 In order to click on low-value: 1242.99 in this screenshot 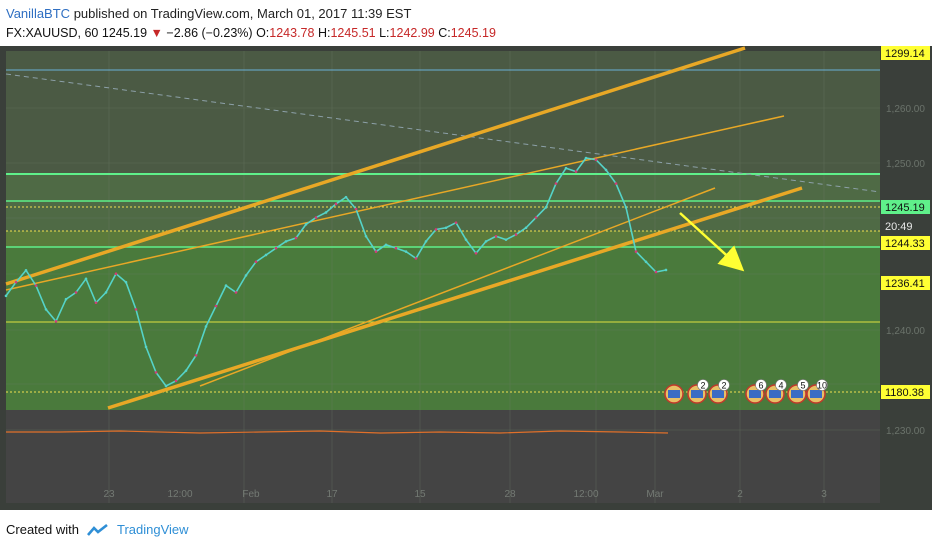, I will do `click(412, 33)`.